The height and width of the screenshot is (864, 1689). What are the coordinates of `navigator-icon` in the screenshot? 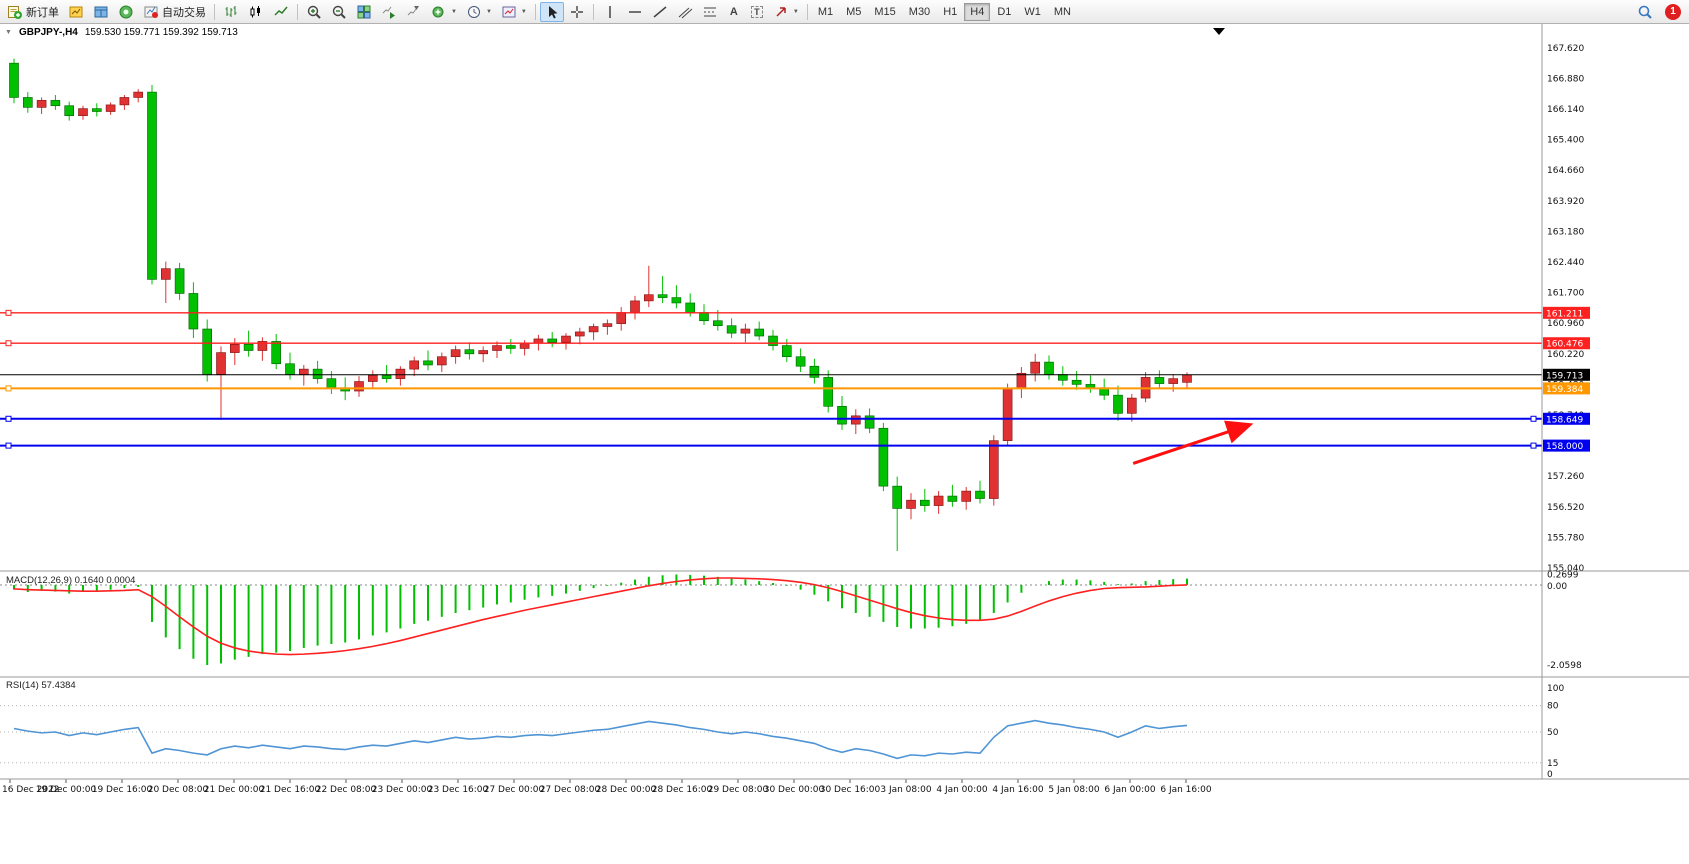 It's located at (126, 11).